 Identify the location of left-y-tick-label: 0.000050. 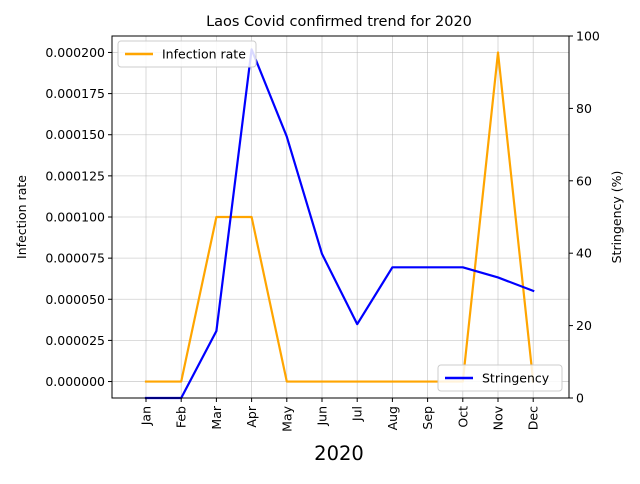
(75, 299).